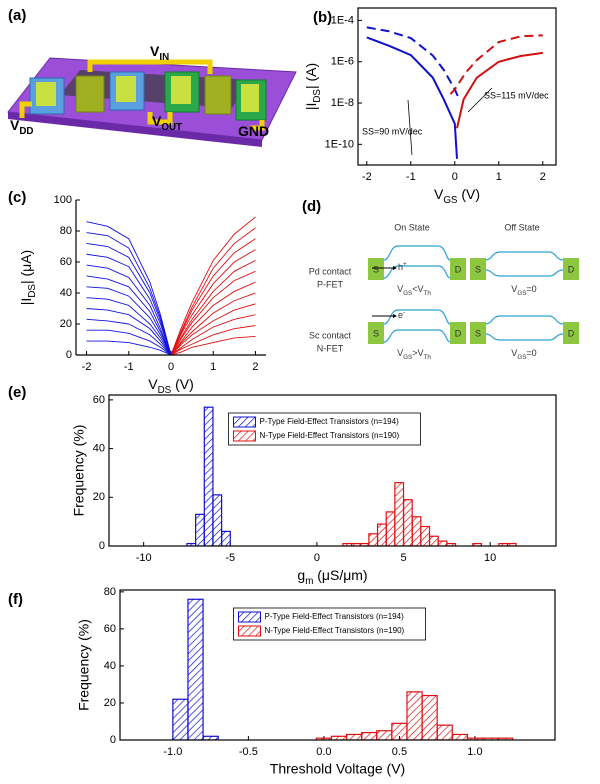 Image resolution: width=600 pixels, height=784 pixels. I want to click on text-part: Th, so click(428, 293).